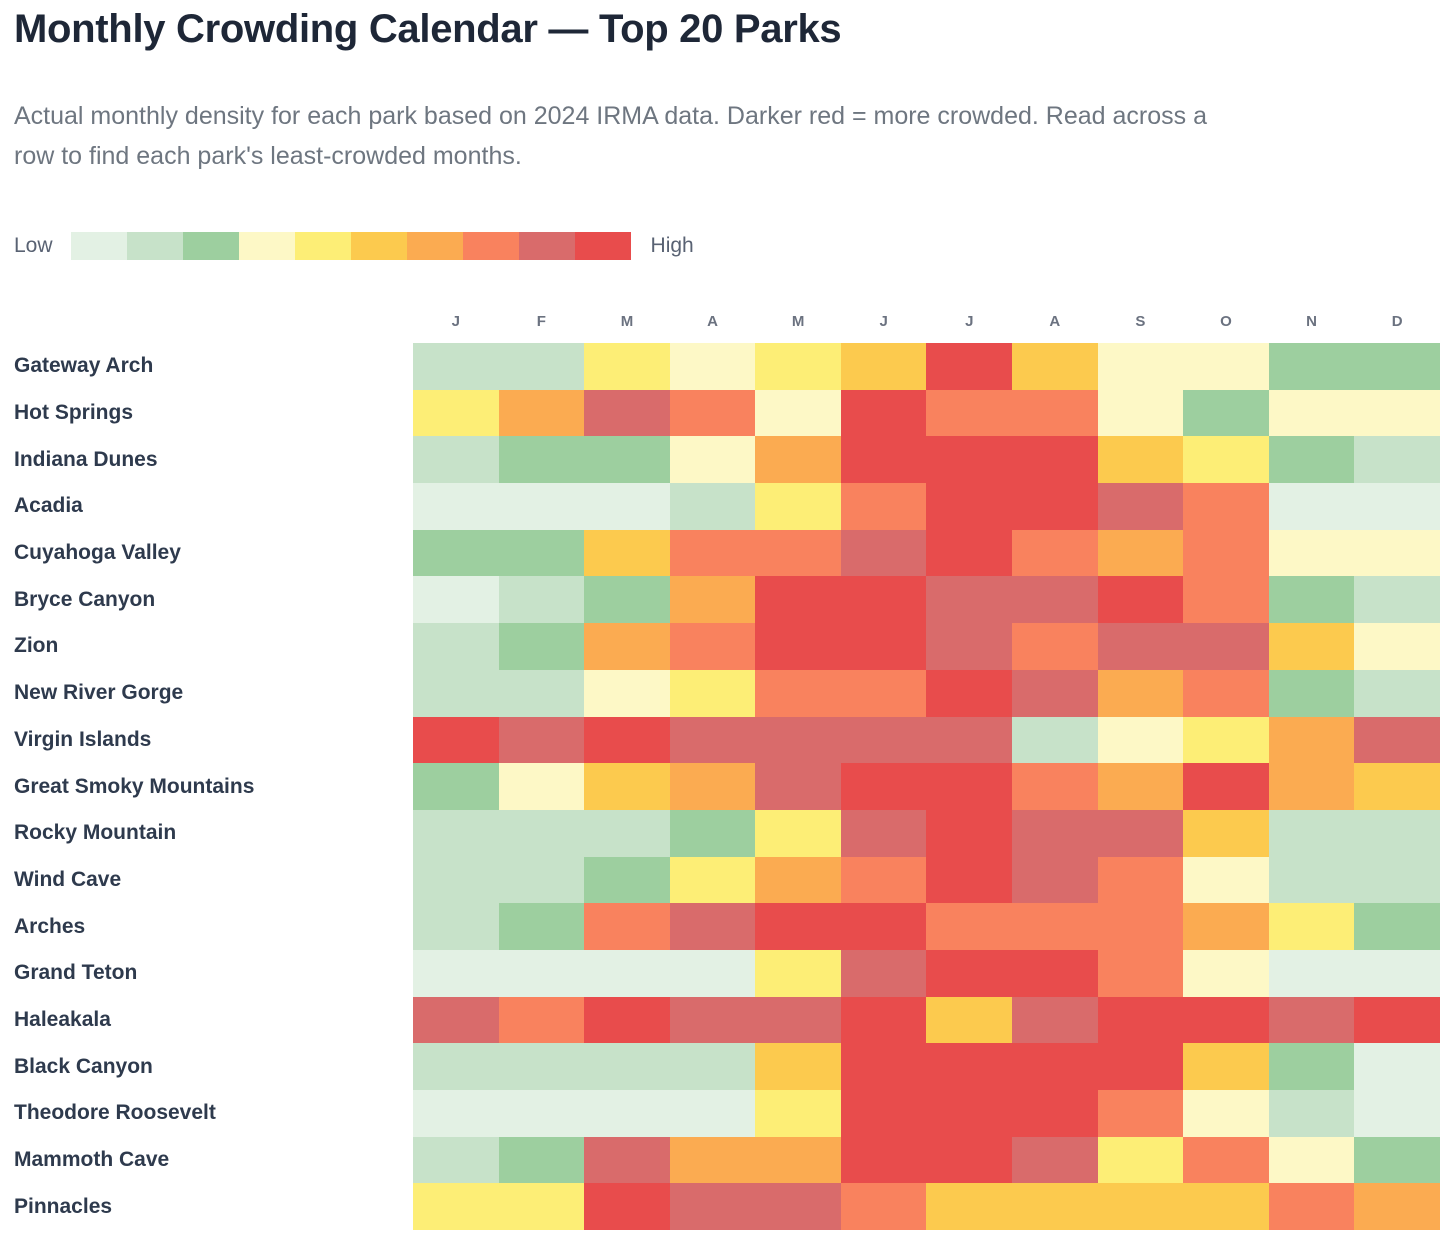 The image size is (1440, 1246). Describe the element at coordinates (1311, 321) in the screenshot. I see `month-header-11: N` at that location.